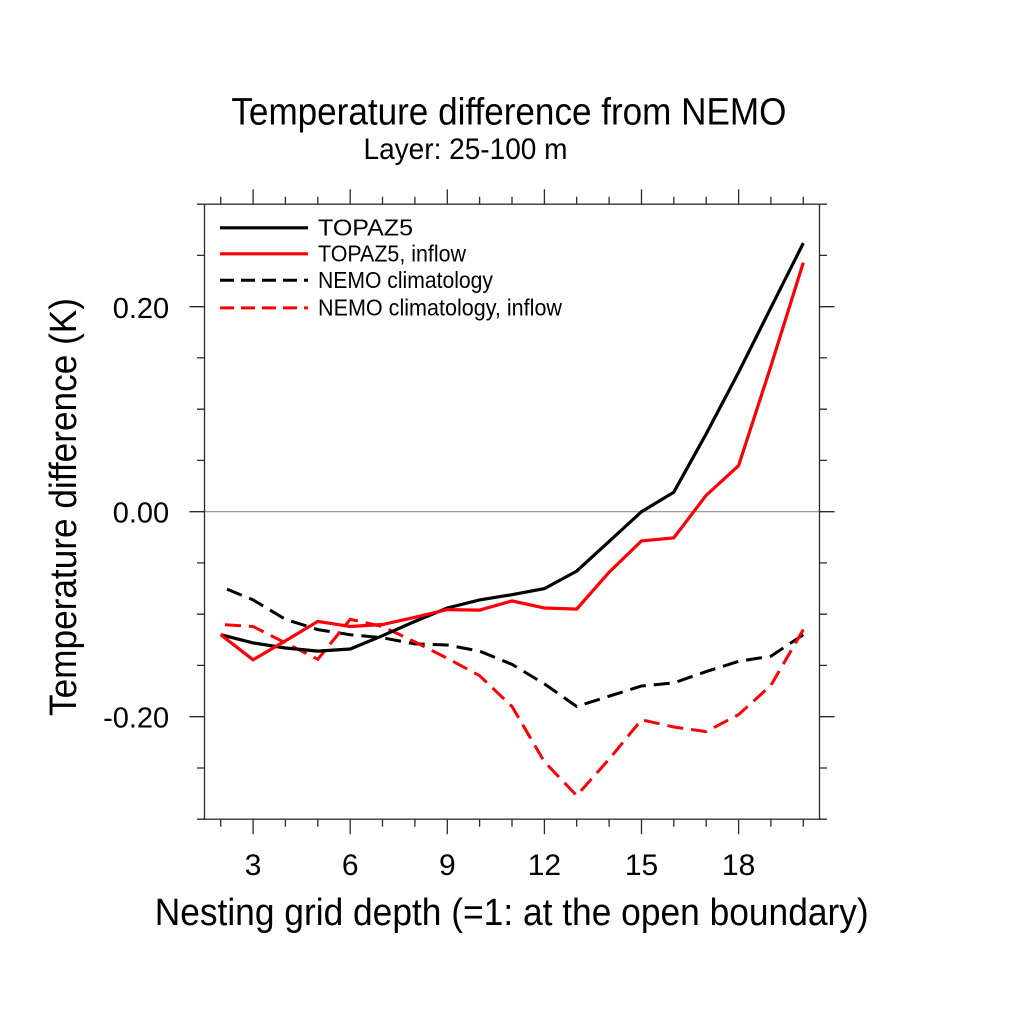  I want to click on svg-text: TOPAZ5, so click(365, 228).